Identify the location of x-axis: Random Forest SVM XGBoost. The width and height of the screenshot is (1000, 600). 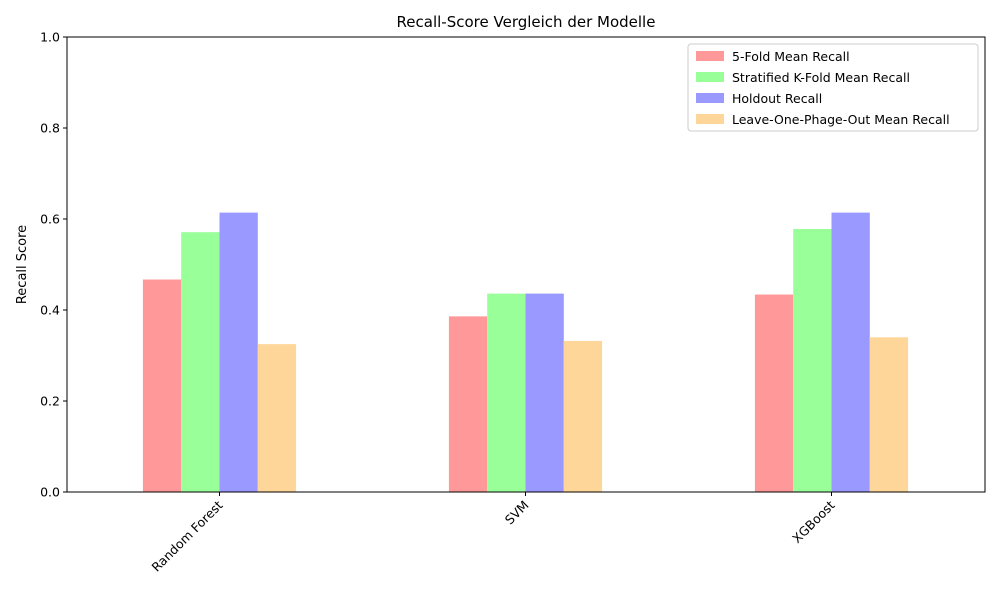
(493, 533).